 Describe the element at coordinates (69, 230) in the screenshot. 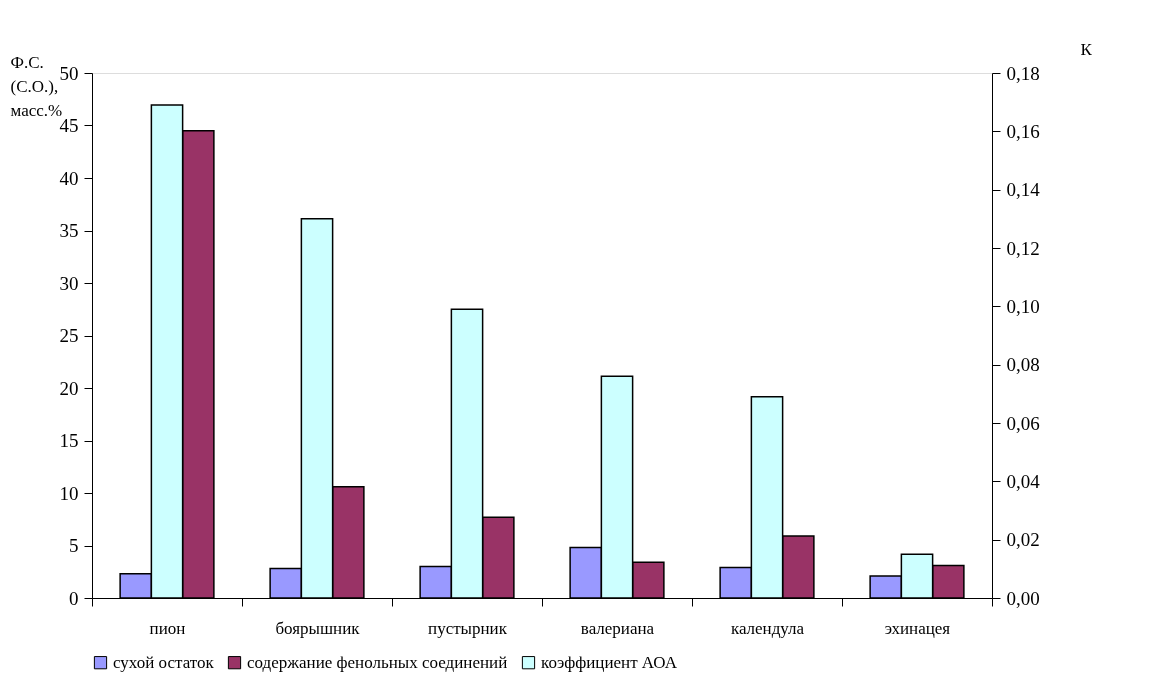

I see `y-tick-label: 35` at that location.